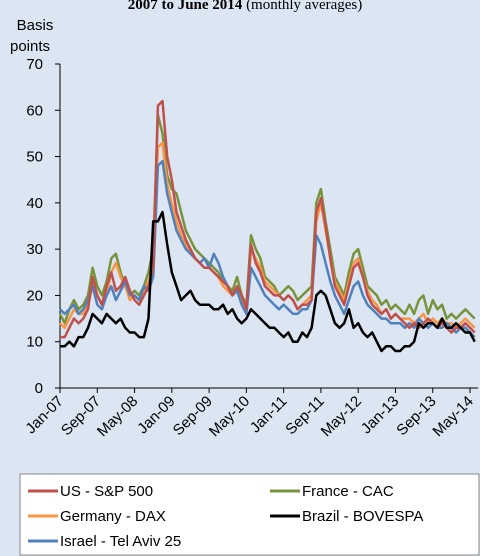 The image size is (480, 556). I want to click on y-tick-label: 0, so click(39, 388).